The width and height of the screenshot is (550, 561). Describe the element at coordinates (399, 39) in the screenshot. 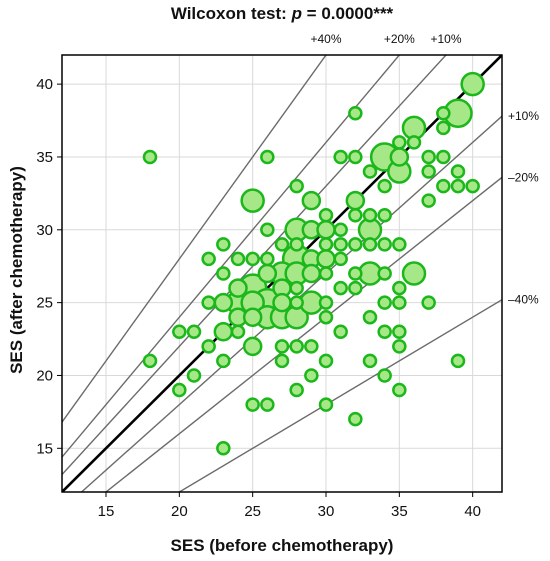

I see `reference-line-label: +20%` at that location.